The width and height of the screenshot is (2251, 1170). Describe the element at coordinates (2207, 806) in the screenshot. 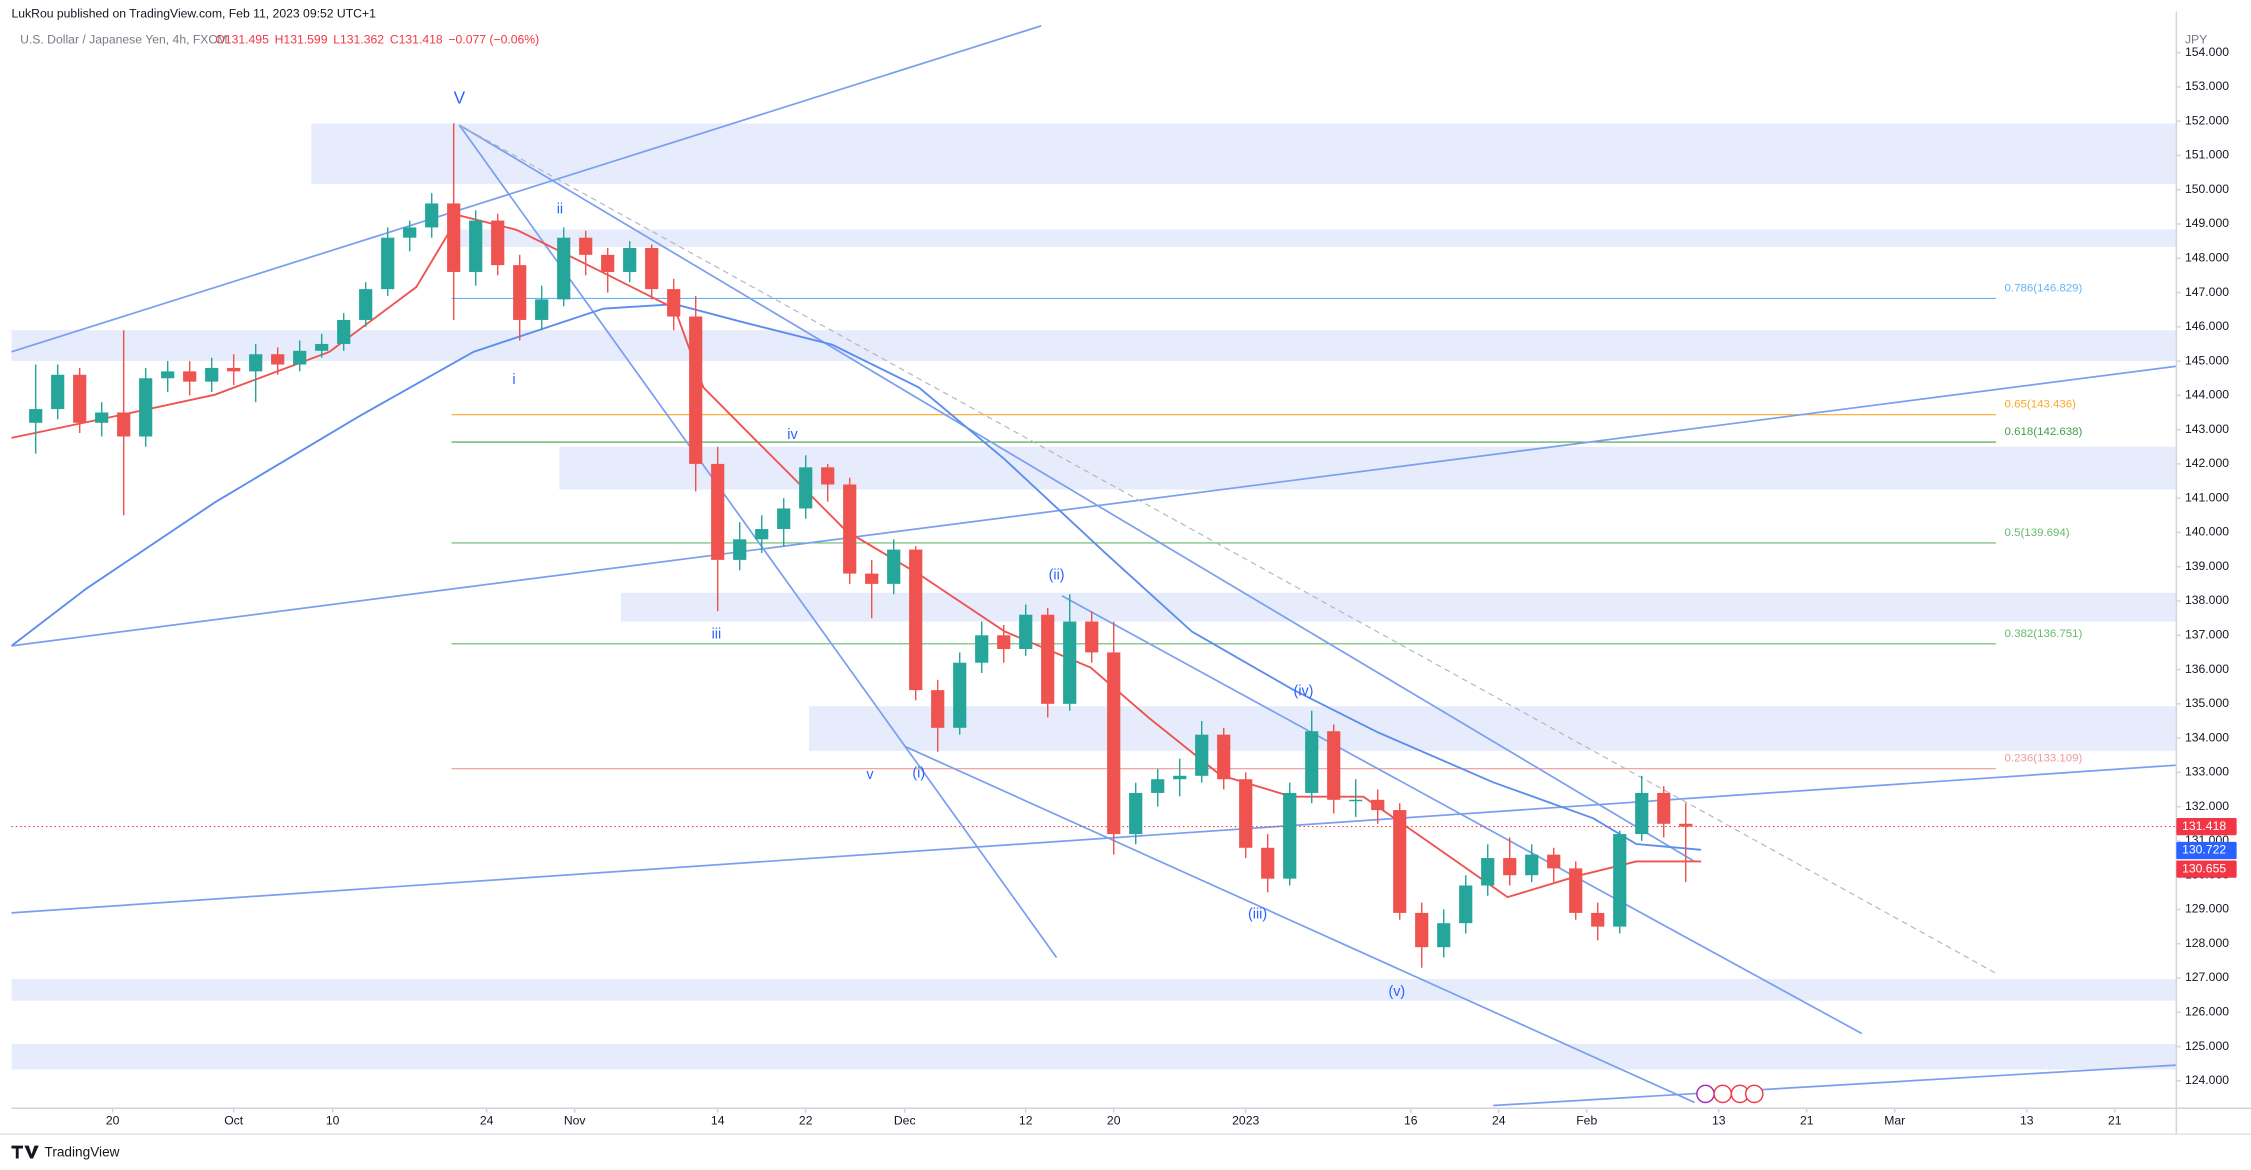

I see `y-tick-label: 132.000` at that location.